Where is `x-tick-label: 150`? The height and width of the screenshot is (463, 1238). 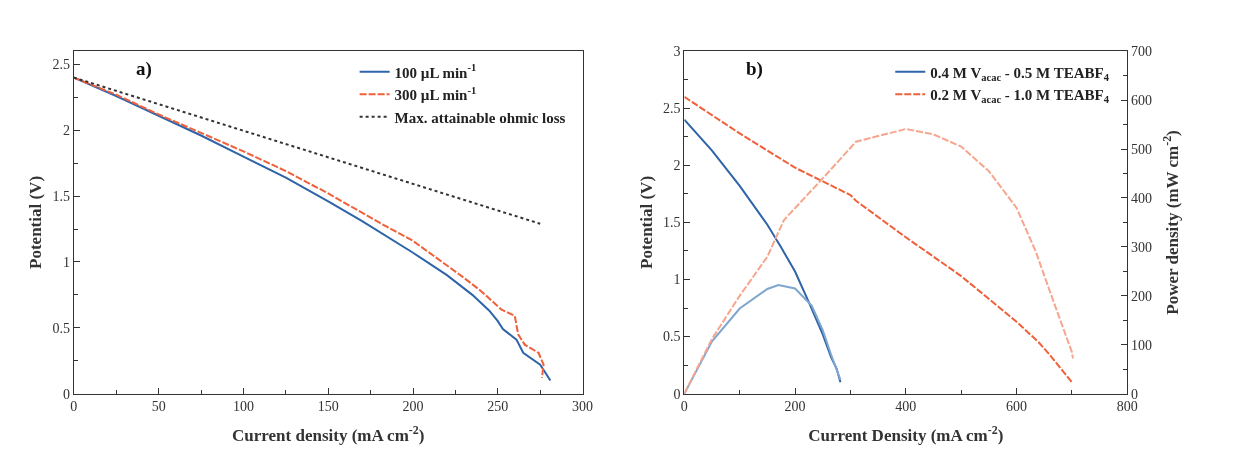 x-tick-label: 150 is located at coordinates (328, 407).